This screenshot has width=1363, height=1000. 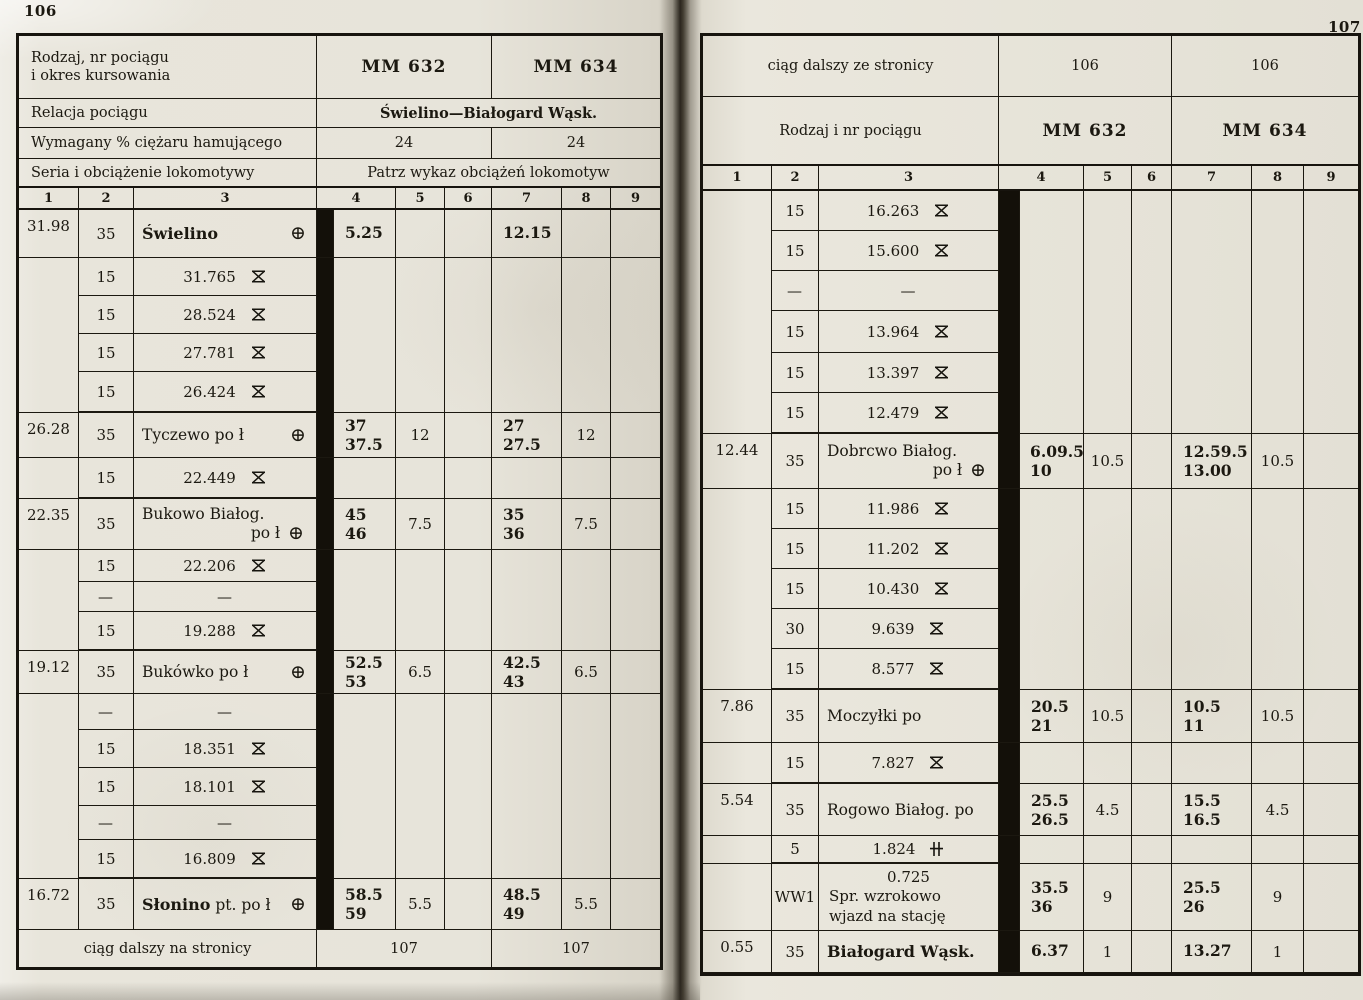 I want to click on name-cell: Tyczewo po ł ⊕, so click(x=224, y=435).